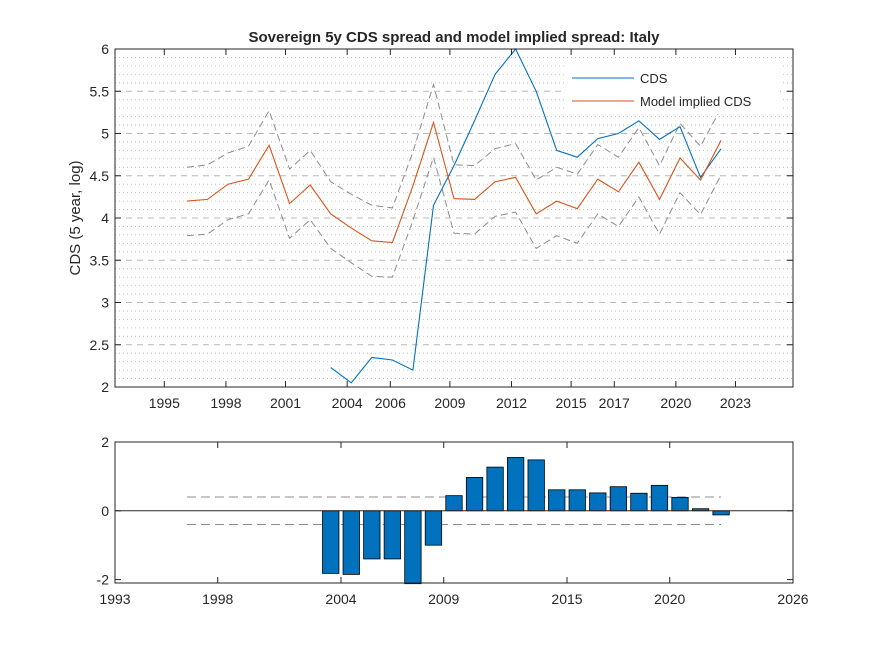 This screenshot has width=875, height=656. What do you see at coordinates (526, 521) in the screenshot?
I see `bars` at bounding box center [526, 521].